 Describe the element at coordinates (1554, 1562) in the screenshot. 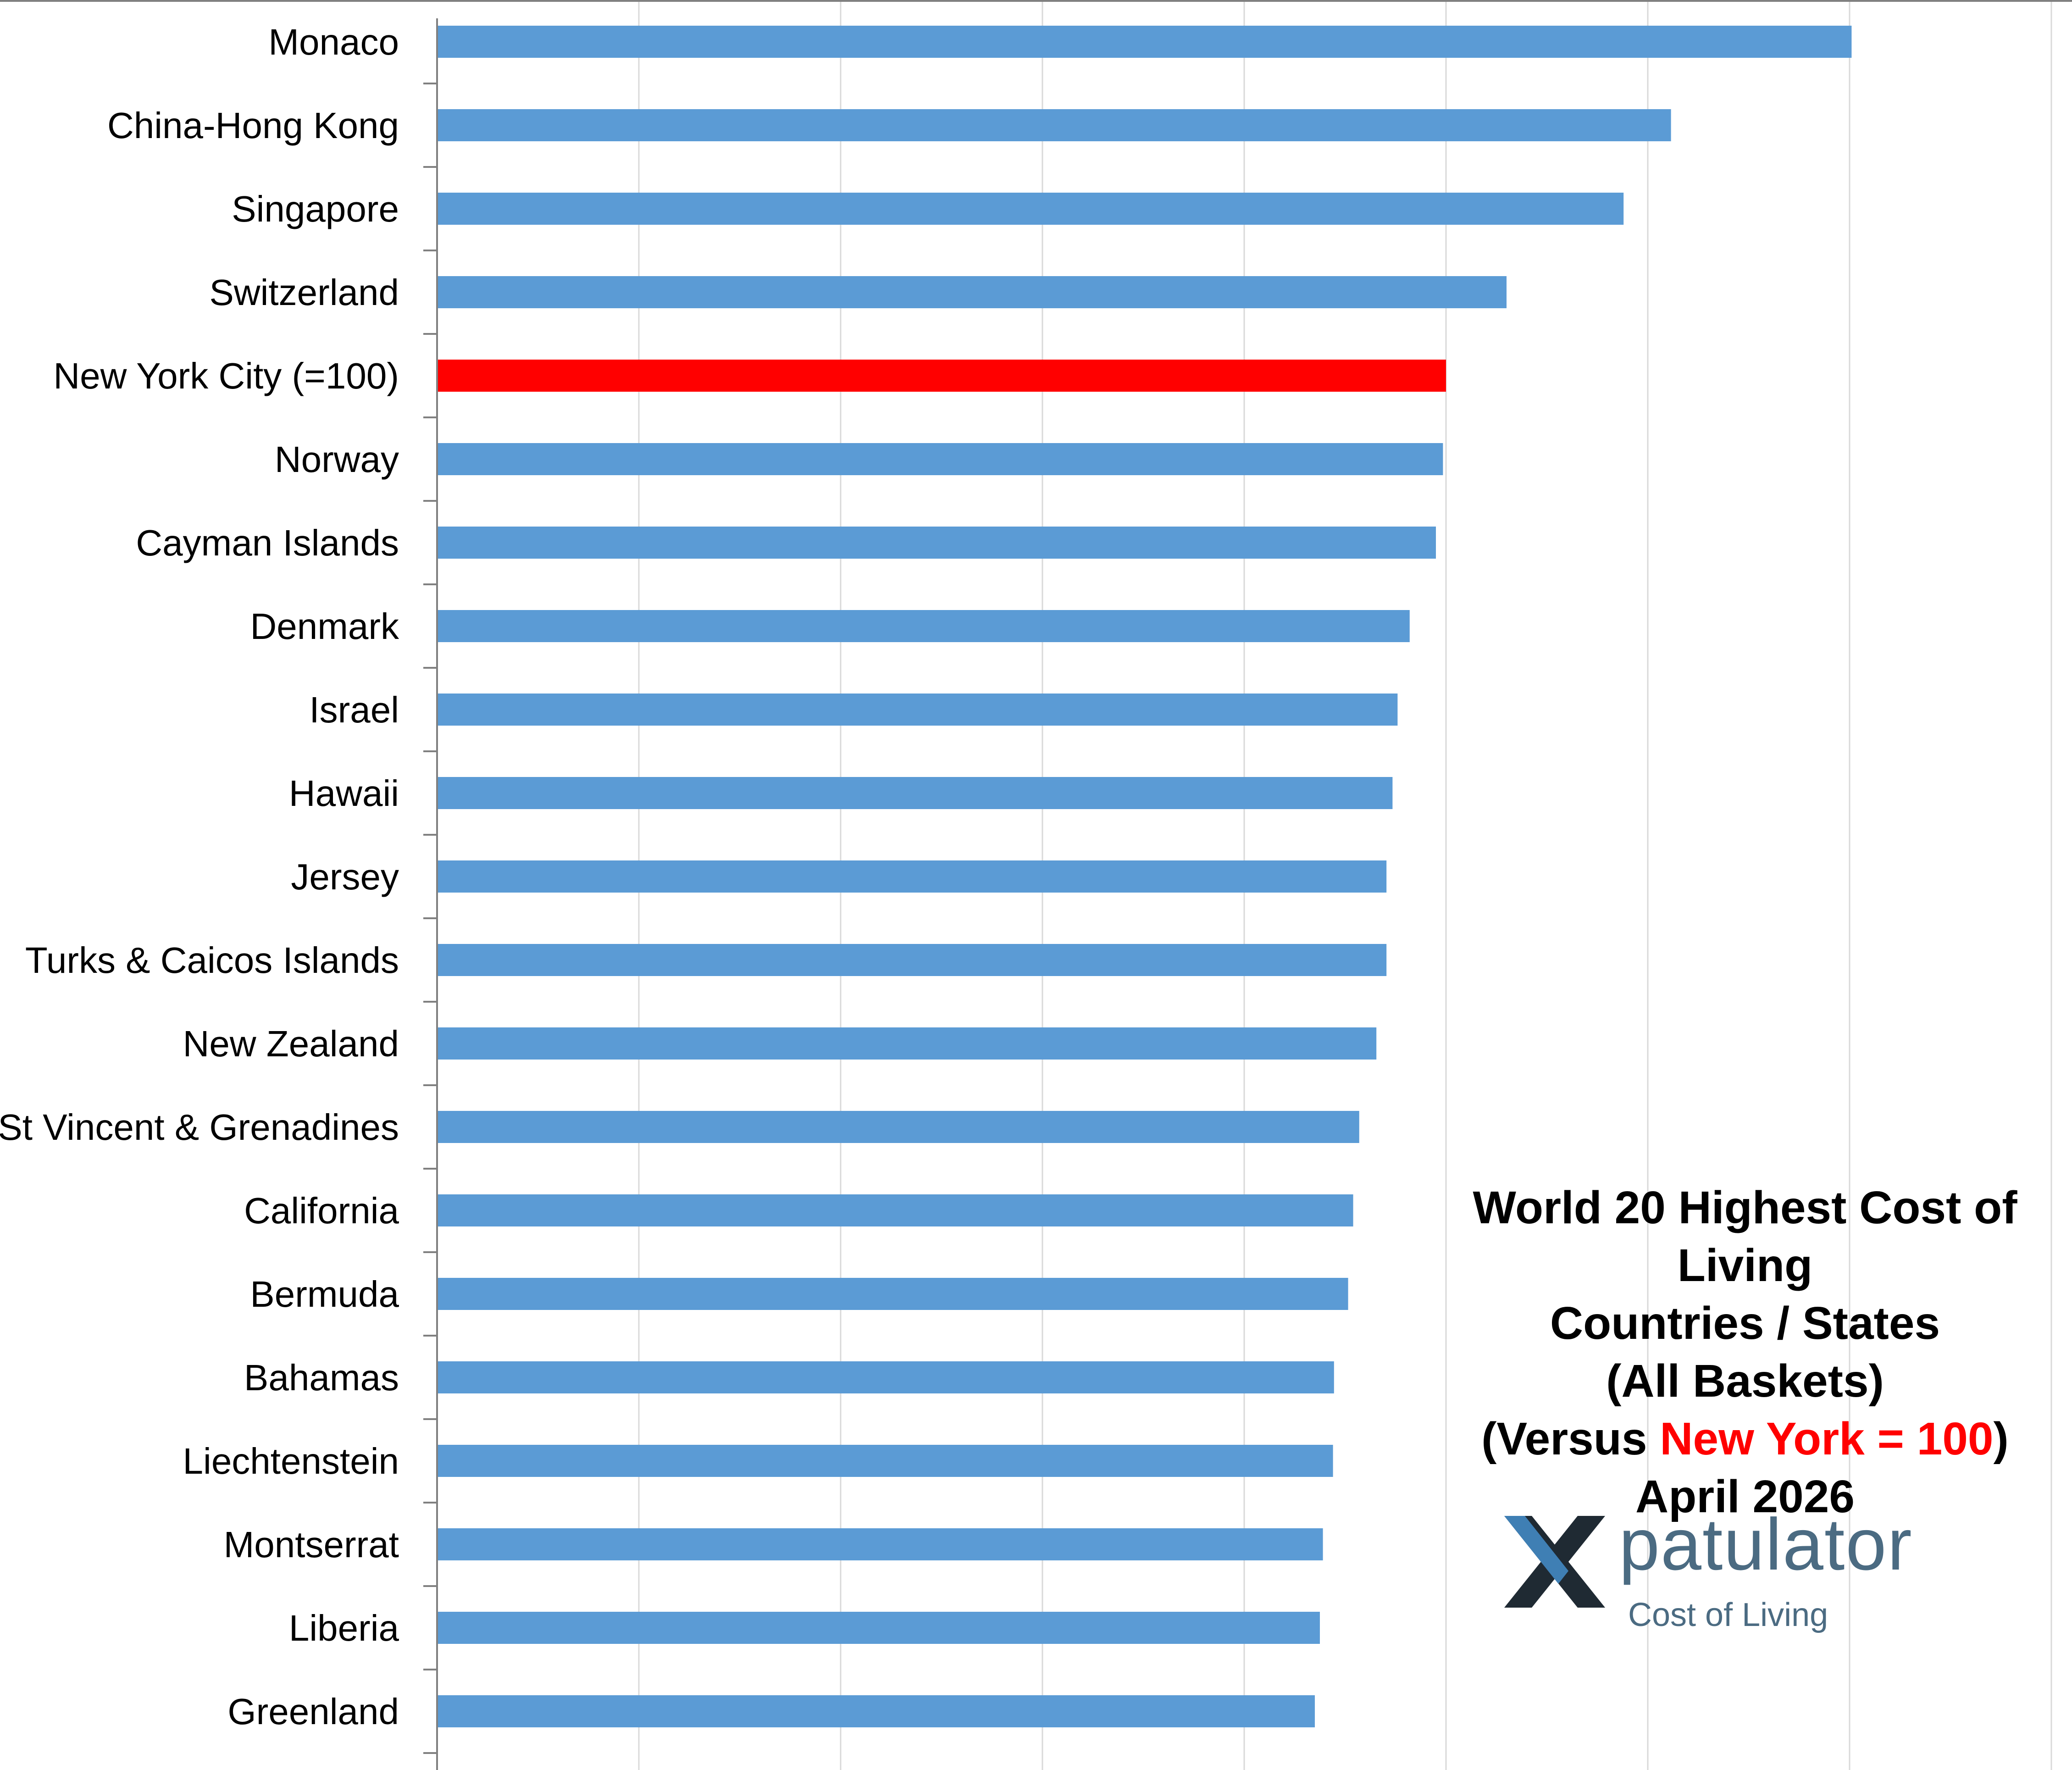

I see `x-mark-icon` at that location.